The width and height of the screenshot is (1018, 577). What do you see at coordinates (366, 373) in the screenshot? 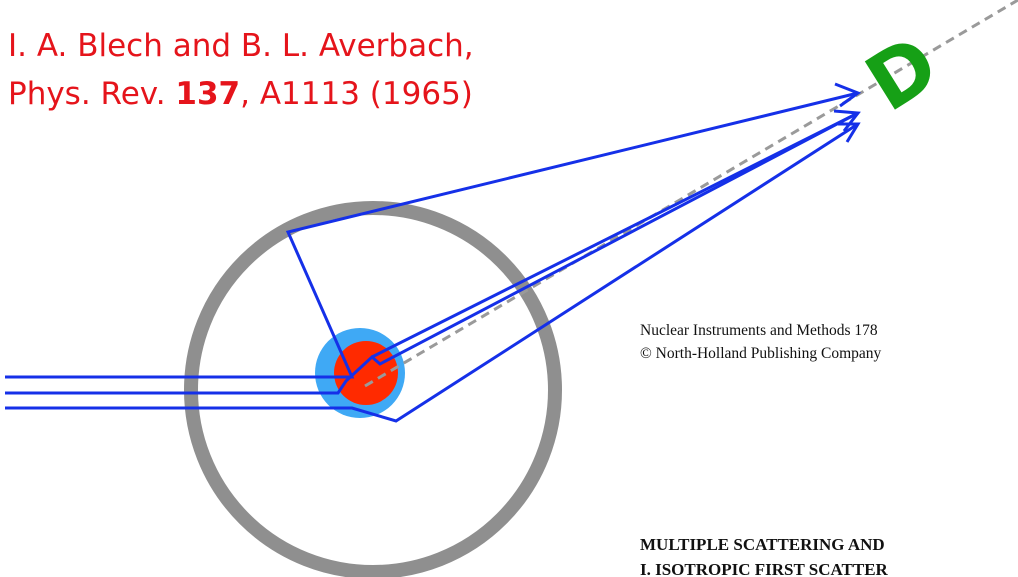
I see `inner-sample` at bounding box center [366, 373].